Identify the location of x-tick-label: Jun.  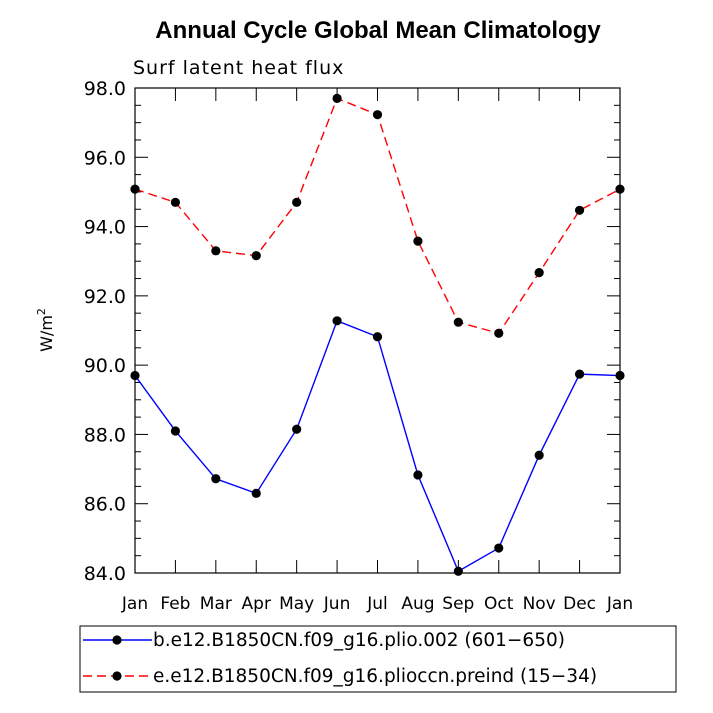
(337, 604).